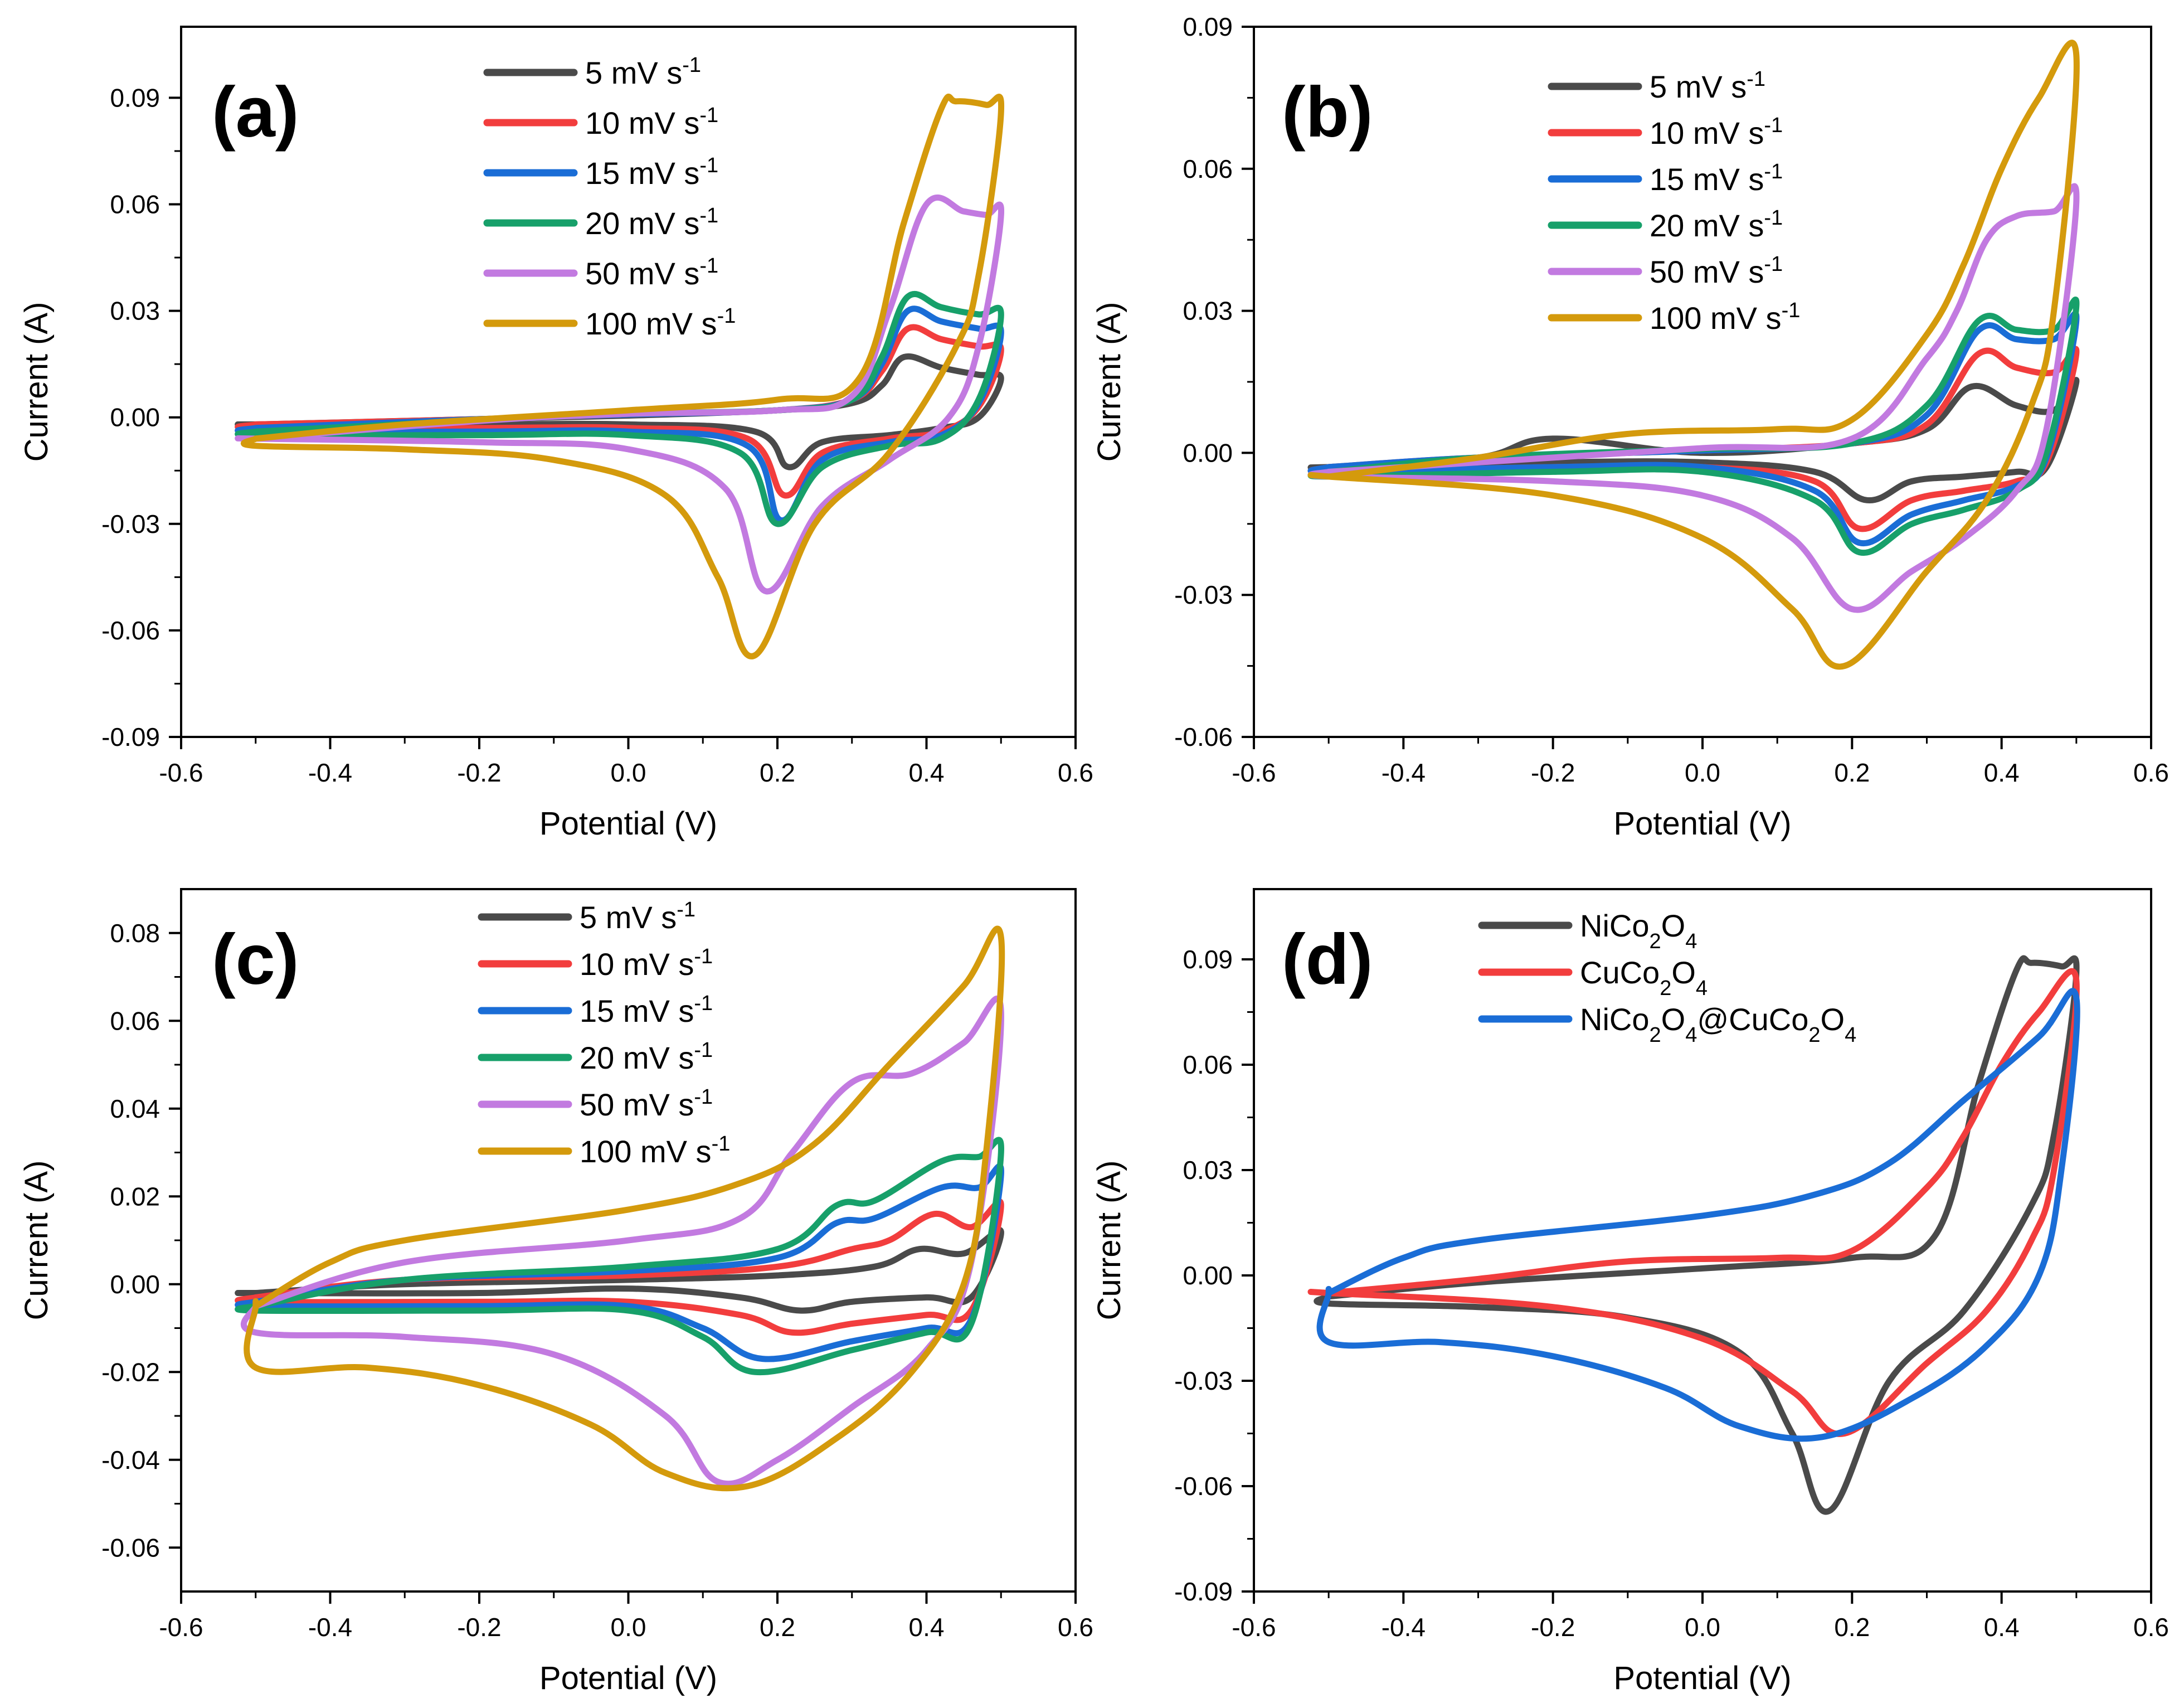 The height and width of the screenshot is (1708, 2184). What do you see at coordinates (1698, 1215) in the screenshot?
I see `series-line-nico2o4-cuco2o4` at bounding box center [1698, 1215].